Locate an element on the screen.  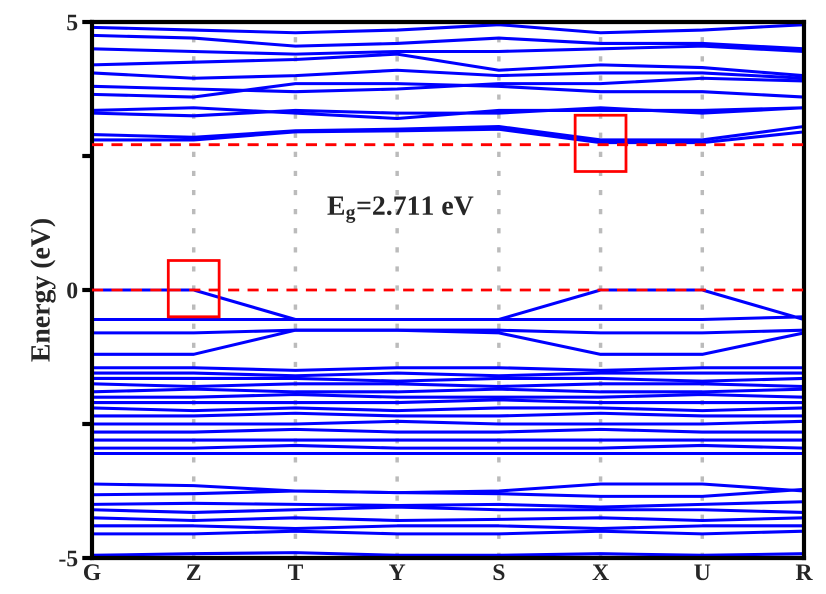
x-tick-label: G is located at coordinates (92, 572).